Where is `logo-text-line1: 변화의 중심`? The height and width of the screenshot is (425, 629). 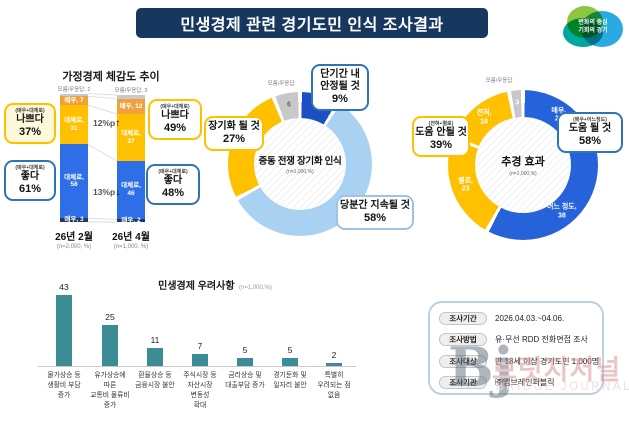 logo-text-line1: 변화의 중심 is located at coordinates (593, 23).